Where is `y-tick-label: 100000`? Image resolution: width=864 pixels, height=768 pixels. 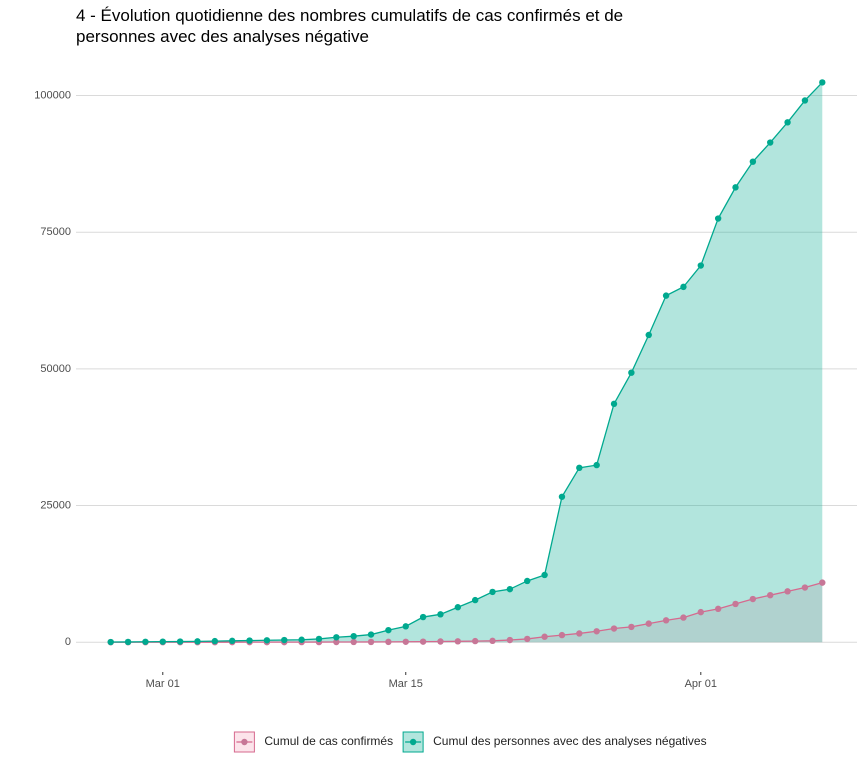
y-tick-label: 100000 is located at coordinates (52, 95).